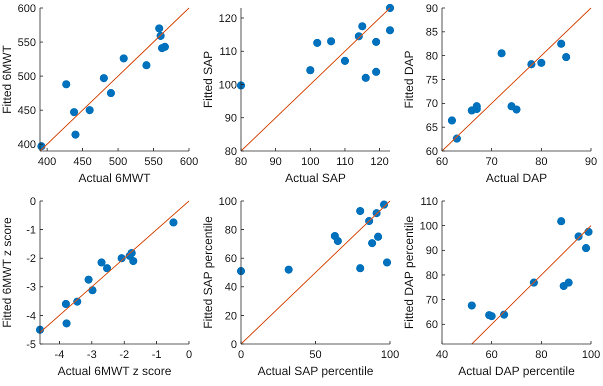 The image size is (603, 386). I want to click on x-tick-label: -1, so click(157, 355).